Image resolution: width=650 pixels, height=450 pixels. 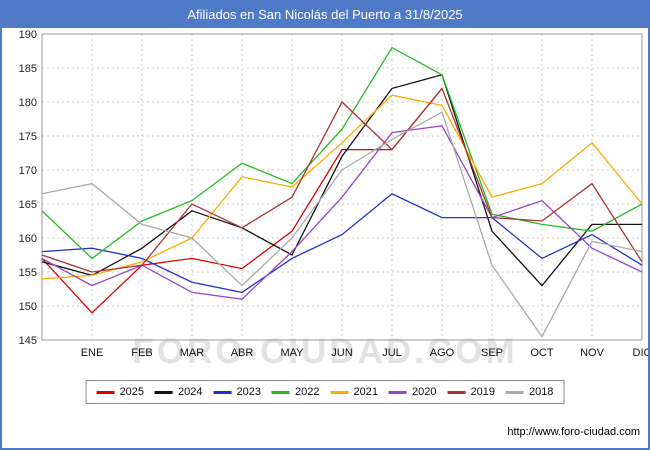 What do you see at coordinates (392, 353) in the screenshot?
I see `x-tick-label: JUL` at bounding box center [392, 353].